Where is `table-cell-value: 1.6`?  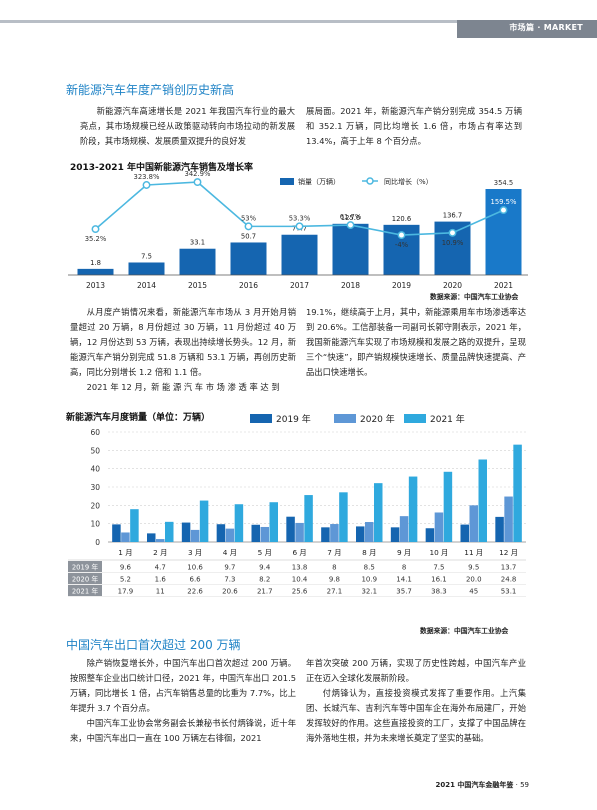
table-cell-value: 1.6 is located at coordinates (161, 580).